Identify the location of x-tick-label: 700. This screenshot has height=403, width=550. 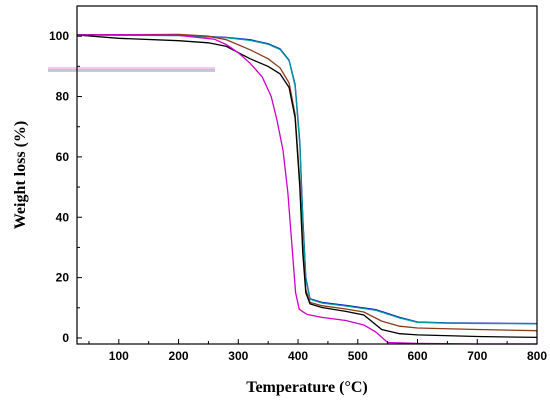
(477, 356).